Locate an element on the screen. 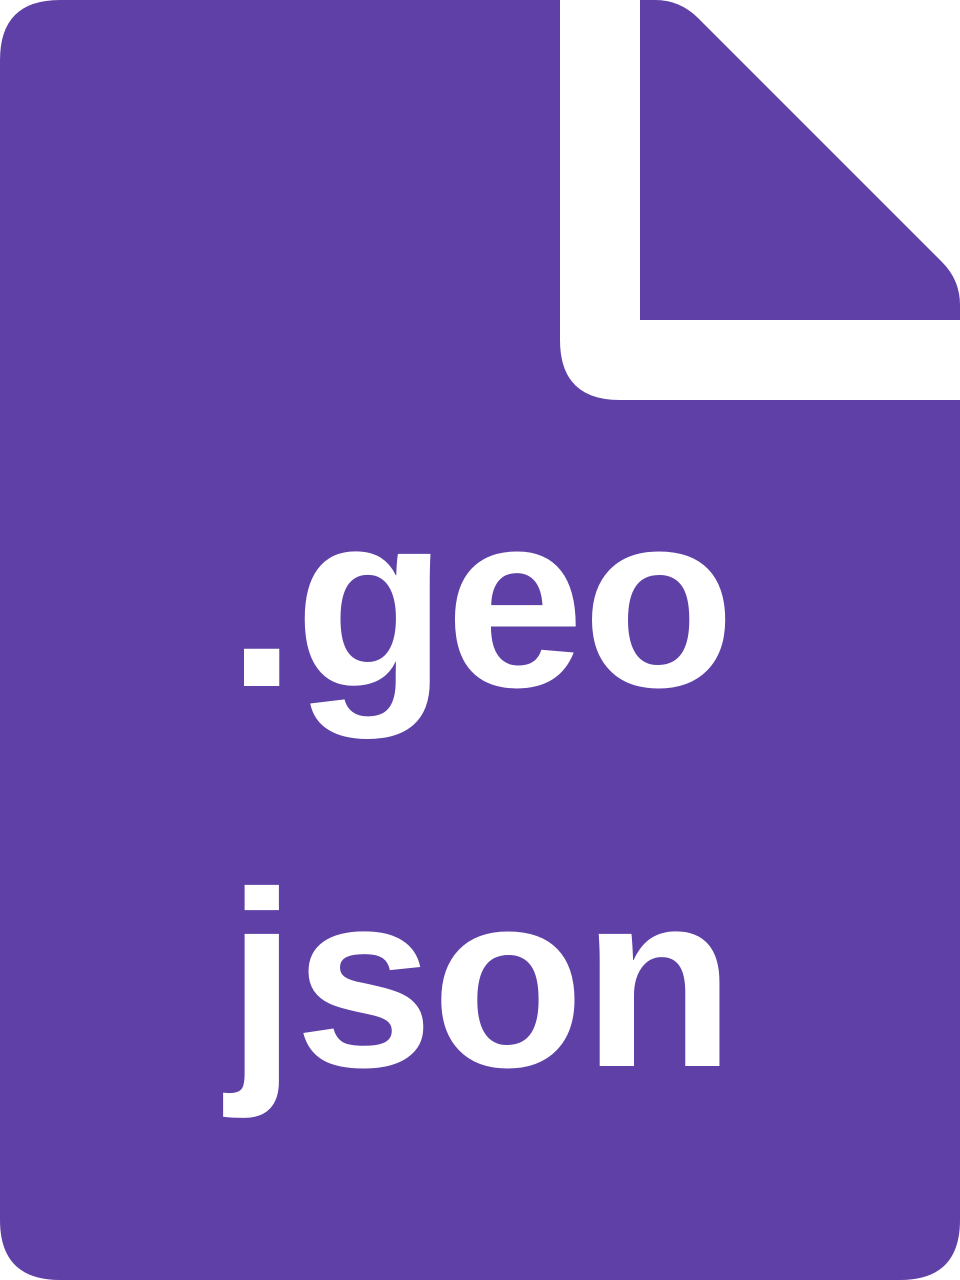 The image size is (960, 1280). extension-label-line-2: json is located at coordinates (481, 979).